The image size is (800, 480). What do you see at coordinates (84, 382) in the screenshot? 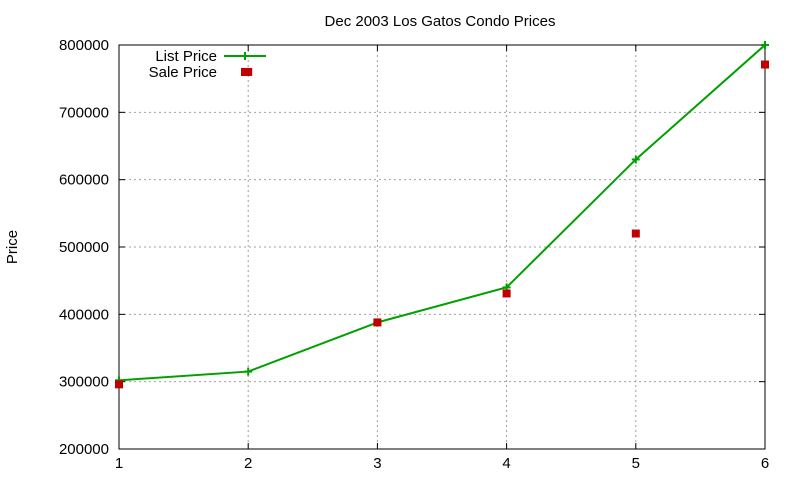
I see `y-tick-label: 300000` at bounding box center [84, 382].